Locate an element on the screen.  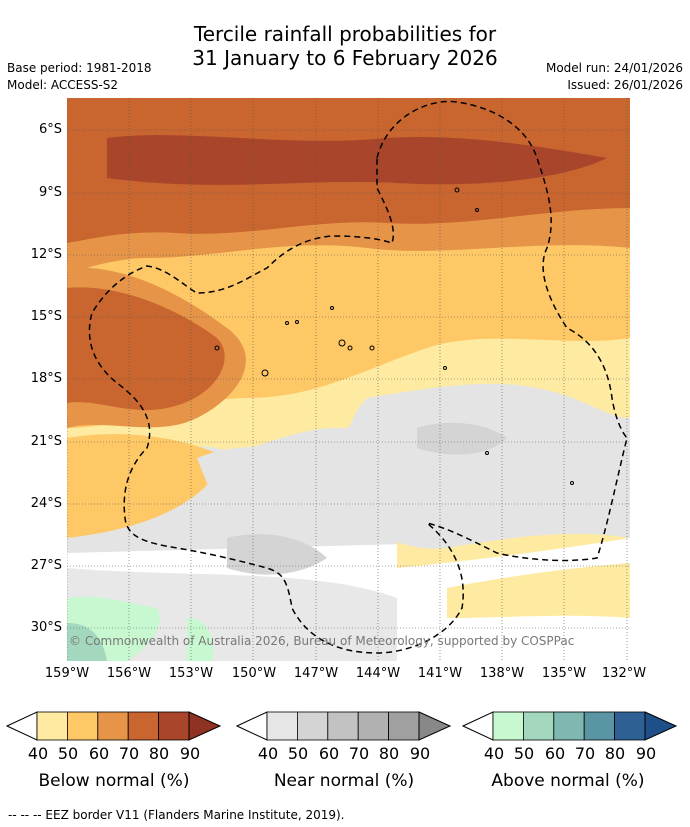
meta-left: Base period: 1981-2018 Model: ACCESS-S2 is located at coordinates (79, 77).